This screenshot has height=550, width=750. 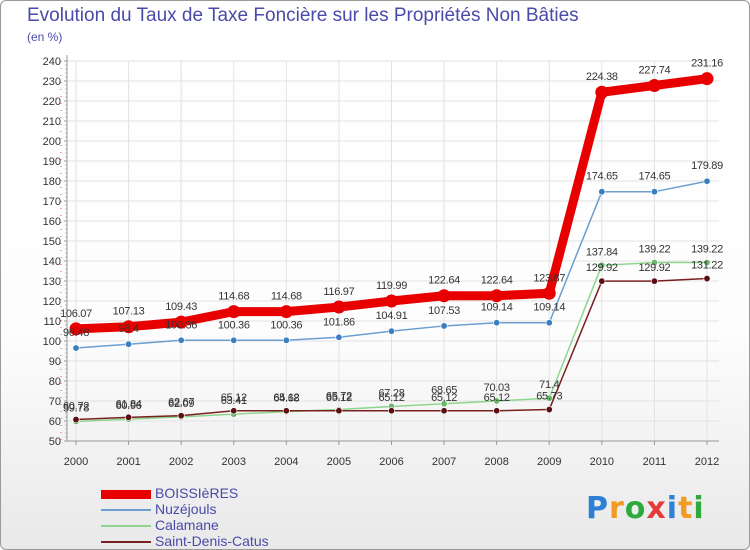 I want to click on y-tick-label: 230, so click(x=52, y=82).